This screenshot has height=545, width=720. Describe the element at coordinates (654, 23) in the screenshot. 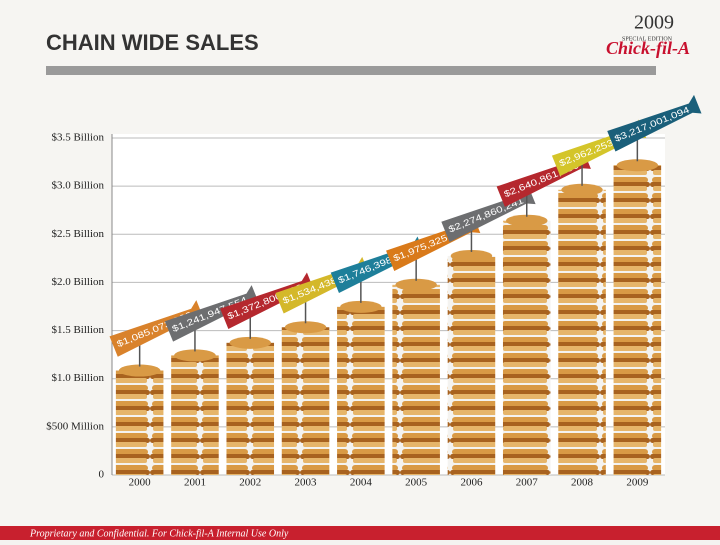

I see `logo-year: 2009` at that location.